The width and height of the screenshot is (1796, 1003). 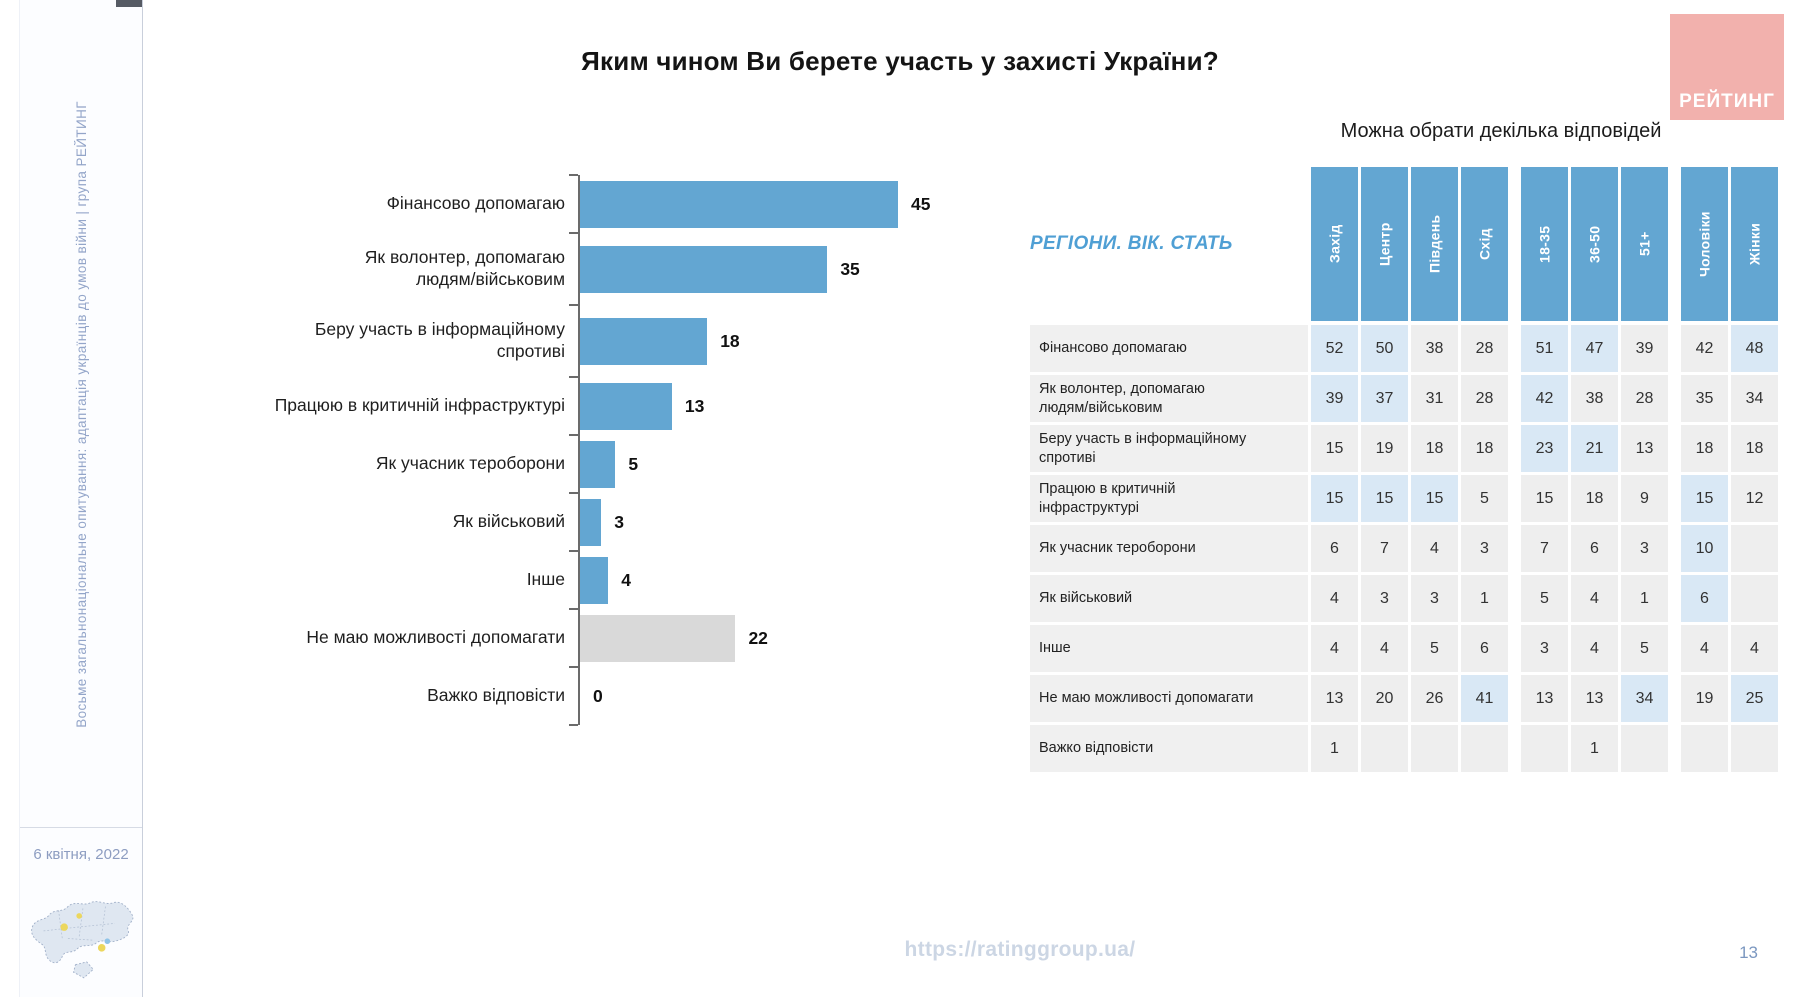 What do you see at coordinates (1384, 398) in the screenshot?
I see `table-cell: 37` at bounding box center [1384, 398].